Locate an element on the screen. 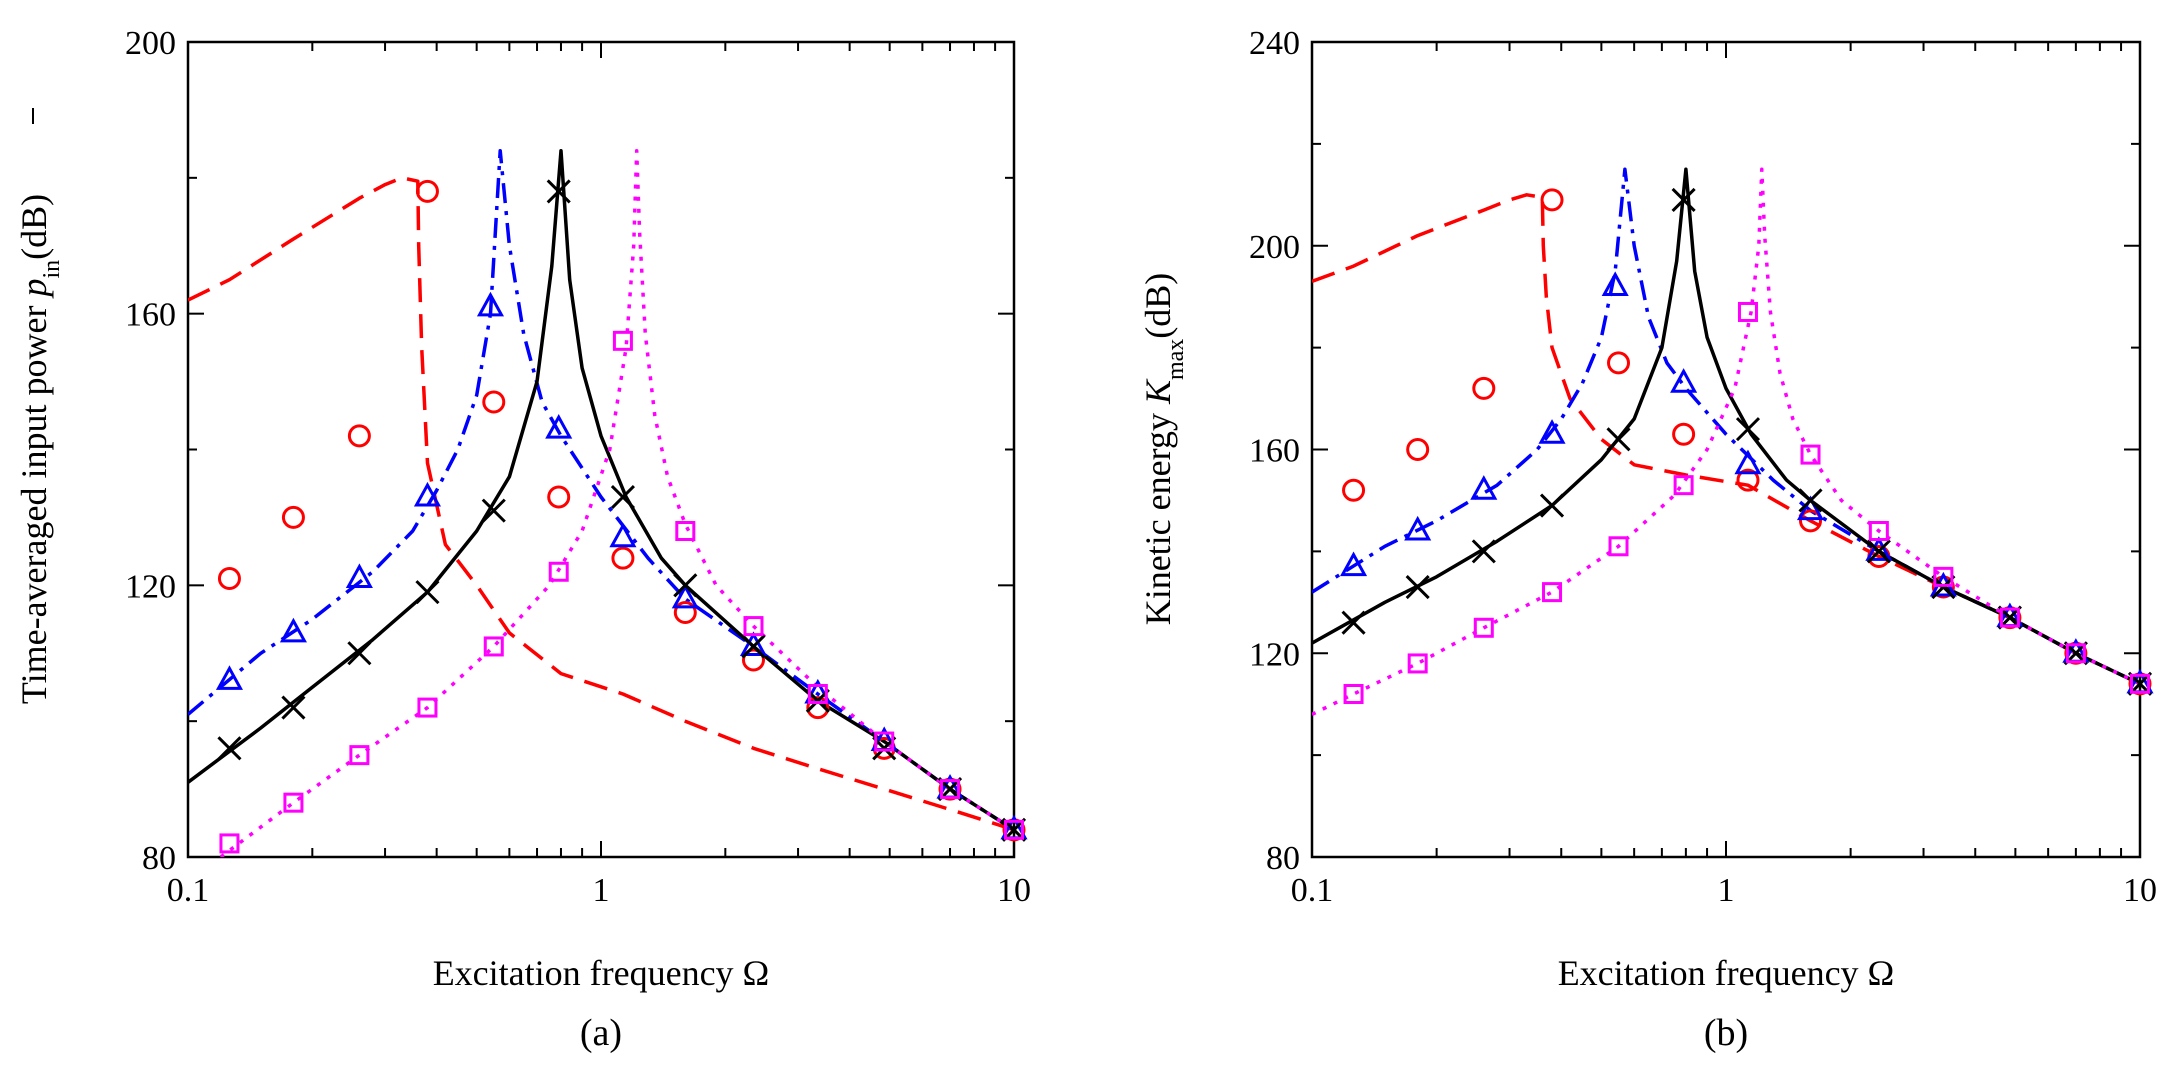 The image size is (2184, 1075). y-tick-label: 80 is located at coordinates (1283, 858).